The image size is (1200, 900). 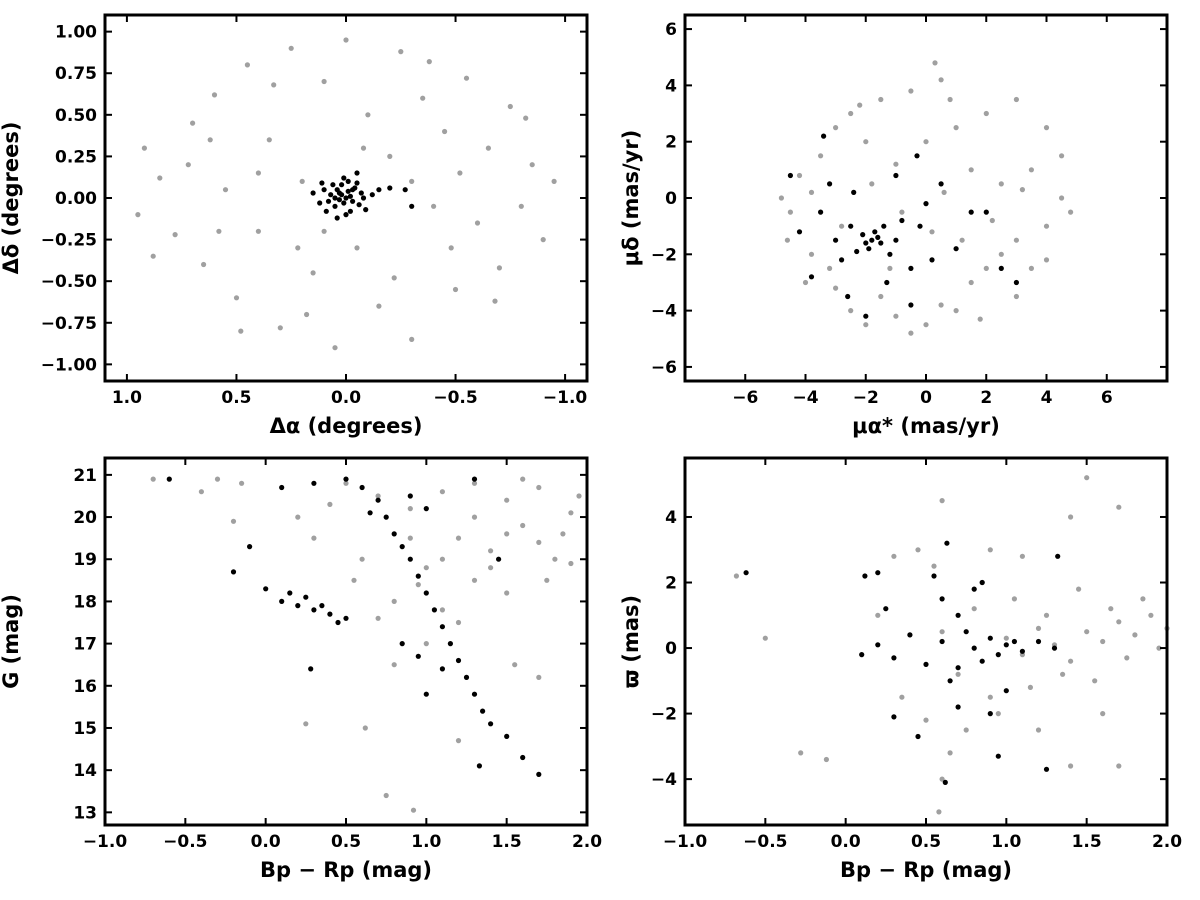 What do you see at coordinates (1087, 842) in the screenshot?
I see `x-tick-label: 1.5` at bounding box center [1087, 842].